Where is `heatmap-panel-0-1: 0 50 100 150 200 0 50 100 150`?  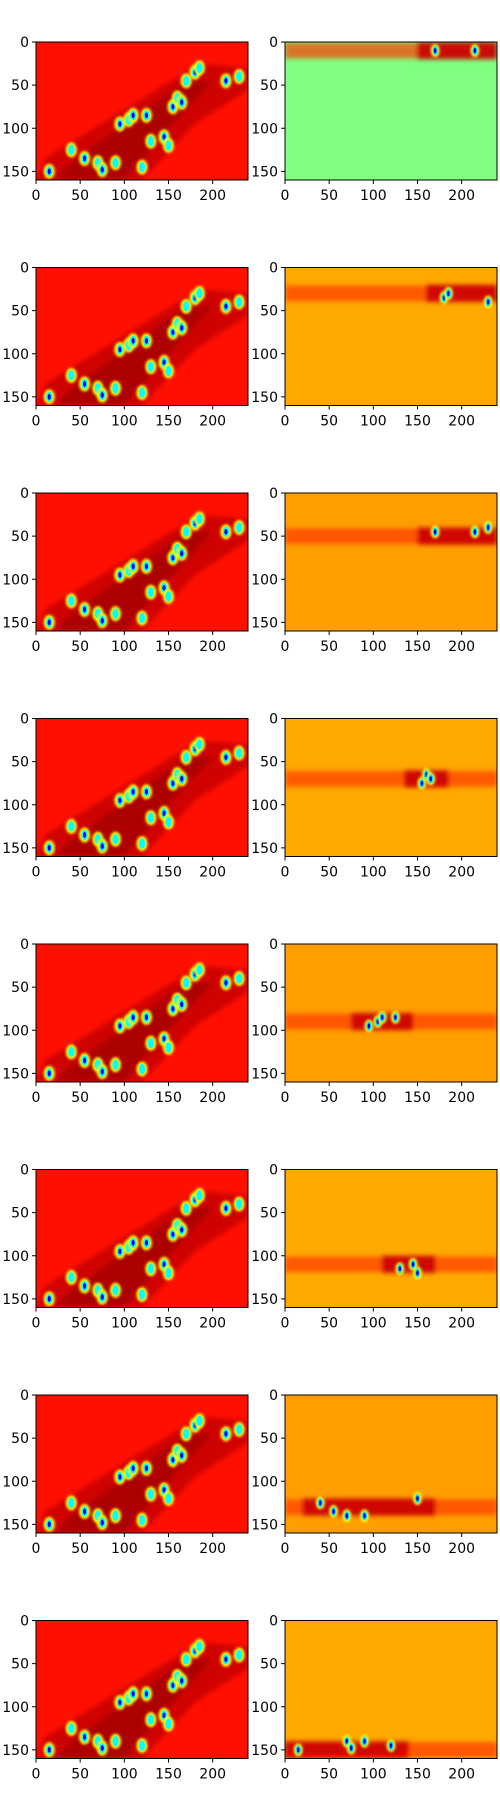 heatmap-panel-0-1: 0 50 100 150 200 0 50 100 150 is located at coordinates (374, 119).